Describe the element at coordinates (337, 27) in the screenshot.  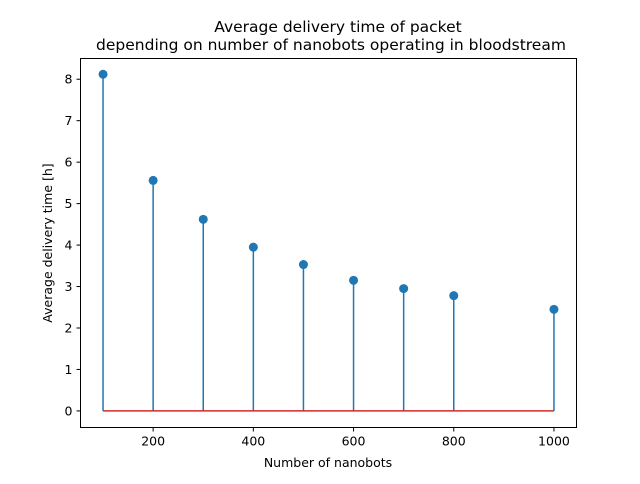
I see `chart-title-line-1: Average delivery time of packet` at that location.